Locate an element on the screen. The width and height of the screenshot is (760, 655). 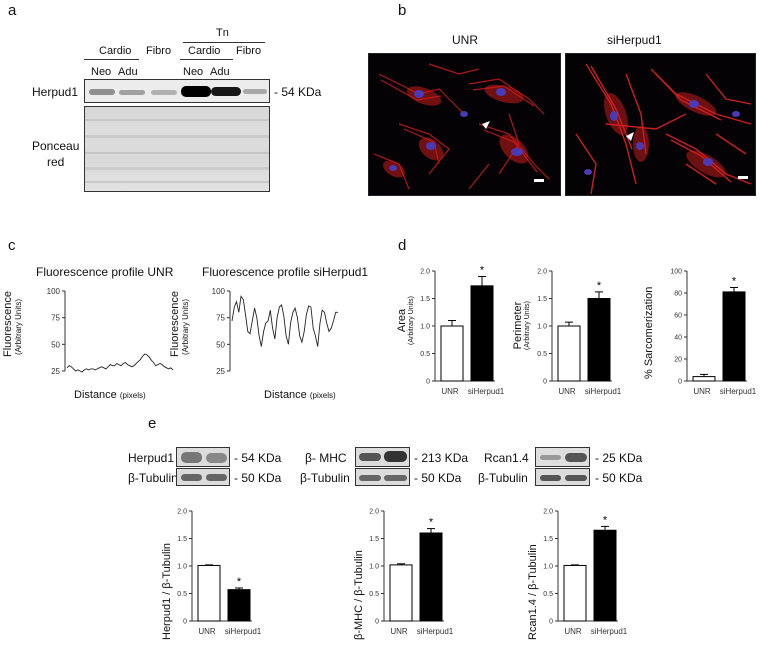
cardio-bracket-line is located at coordinates (111, 59).